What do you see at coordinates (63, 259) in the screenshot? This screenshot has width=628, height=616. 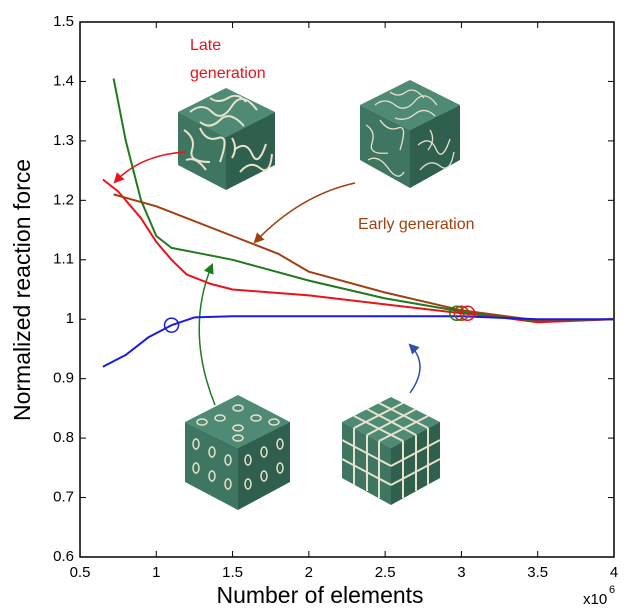 I see `y-tick-label: 1.1` at bounding box center [63, 259].